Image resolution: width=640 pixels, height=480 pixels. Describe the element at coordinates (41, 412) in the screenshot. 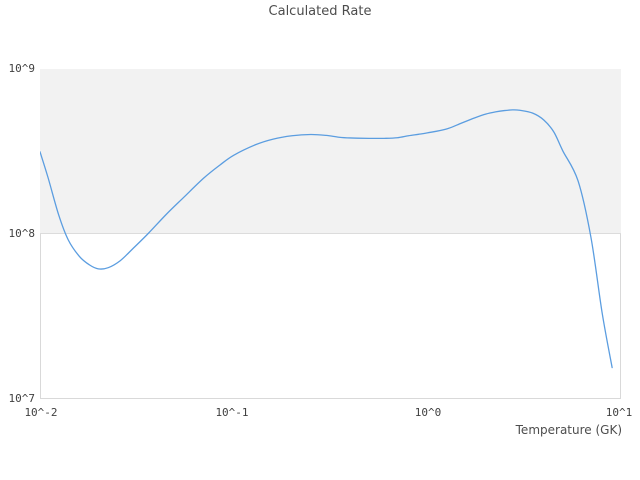

I see `x-tick-label-1e-2: 10^-2` at that location.